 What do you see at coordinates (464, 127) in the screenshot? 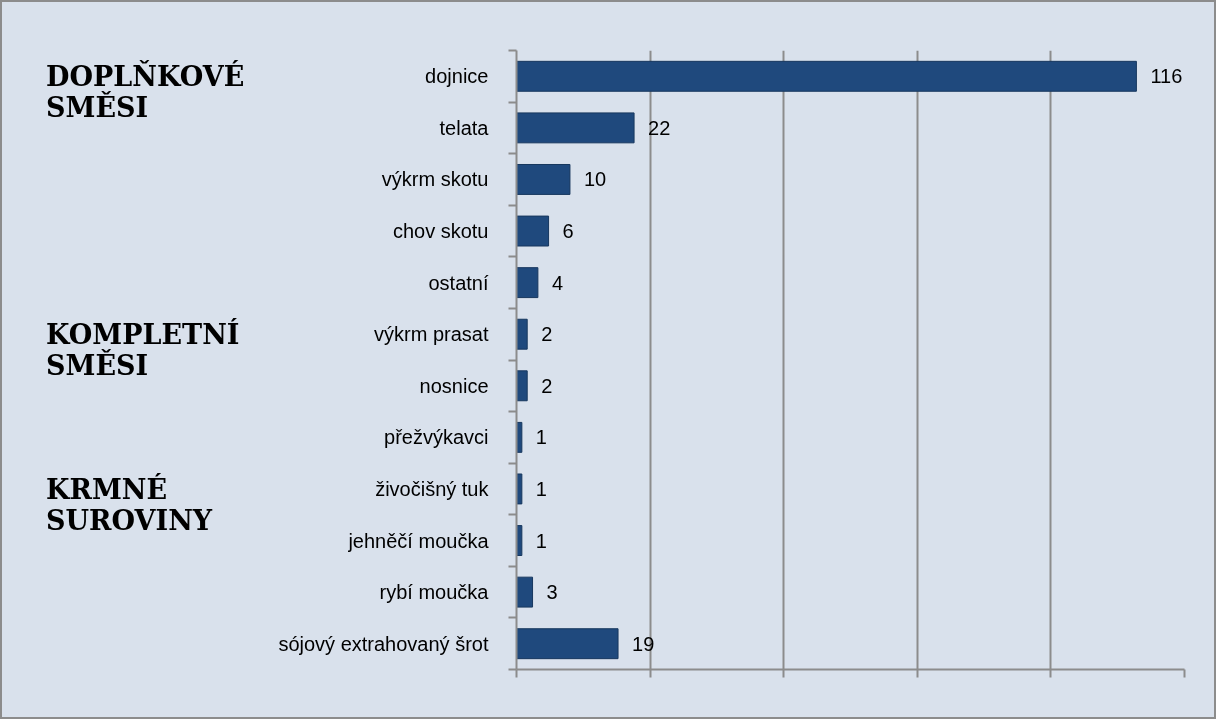
I see `y-tick-label: telata` at bounding box center [464, 127].